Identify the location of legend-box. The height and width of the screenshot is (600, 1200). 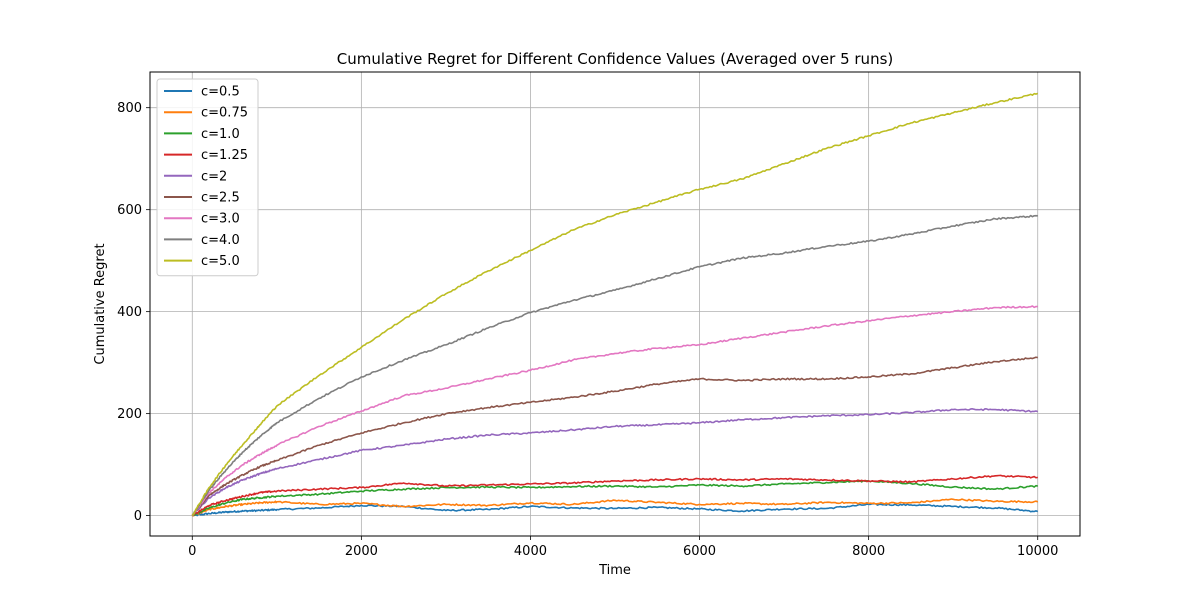
(207, 177).